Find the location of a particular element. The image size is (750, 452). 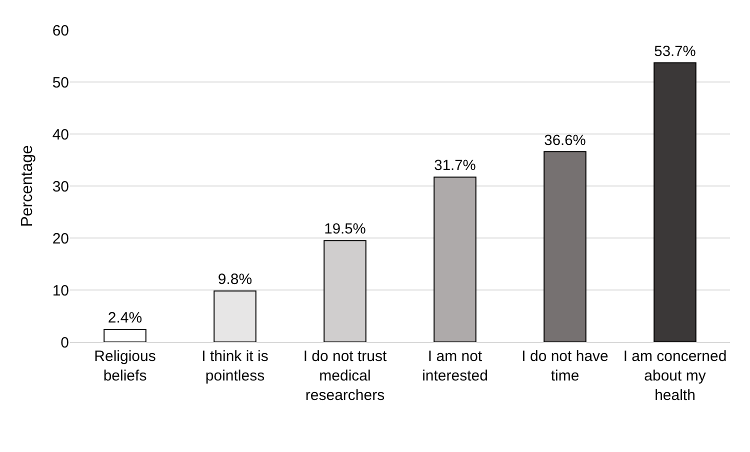

y-axis-title: Percentage is located at coordinates (27, 185).